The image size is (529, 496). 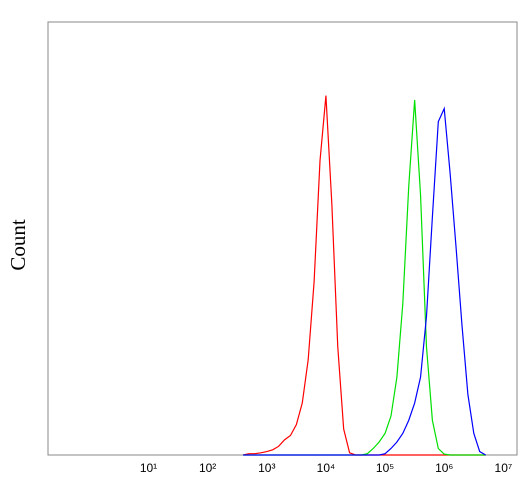 What do you see at coordinates (207, 468) in the screenshot?
I see `x-tick-label: 10²` at bounding box center [207, 468].